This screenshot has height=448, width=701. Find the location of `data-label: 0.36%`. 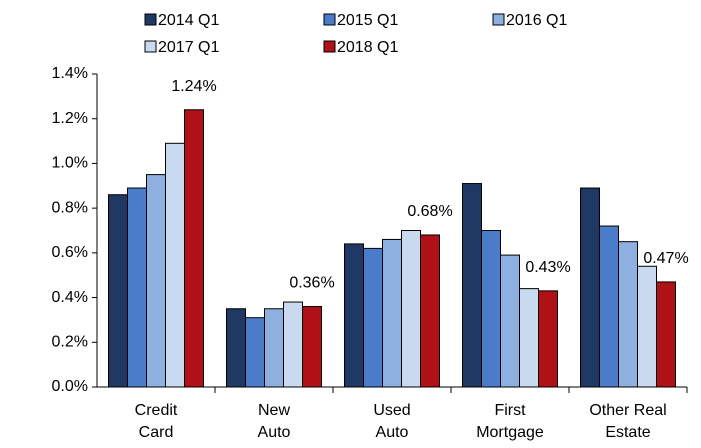

data-label: 0.36% is located at coordinates (311, 283).